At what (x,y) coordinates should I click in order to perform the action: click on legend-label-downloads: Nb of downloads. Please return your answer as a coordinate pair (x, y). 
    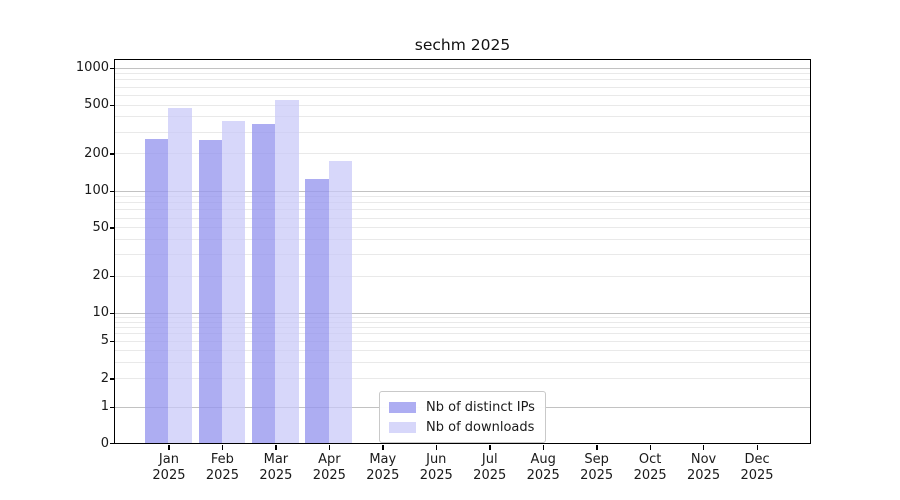
    Looking at the image, I should click on (480, 427).